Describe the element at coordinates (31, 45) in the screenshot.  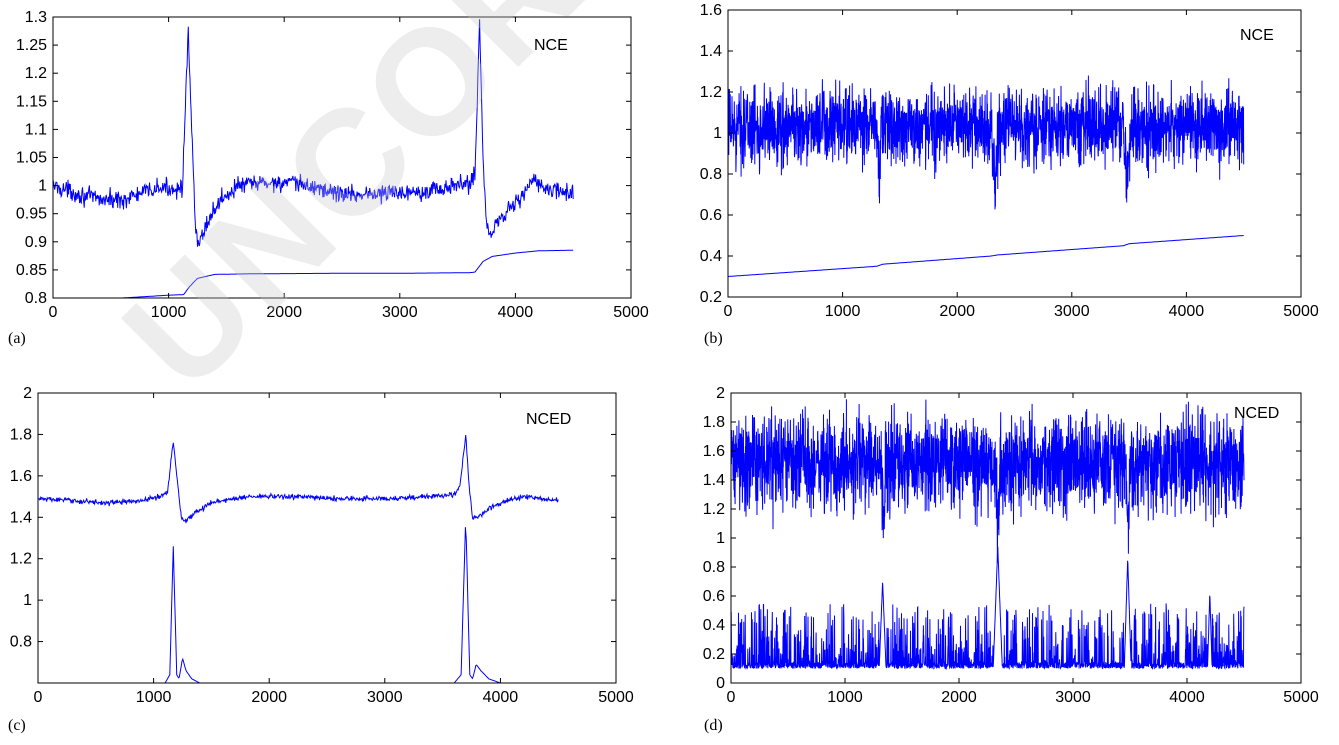
I see `y-tick-label: 1.25` at that location.